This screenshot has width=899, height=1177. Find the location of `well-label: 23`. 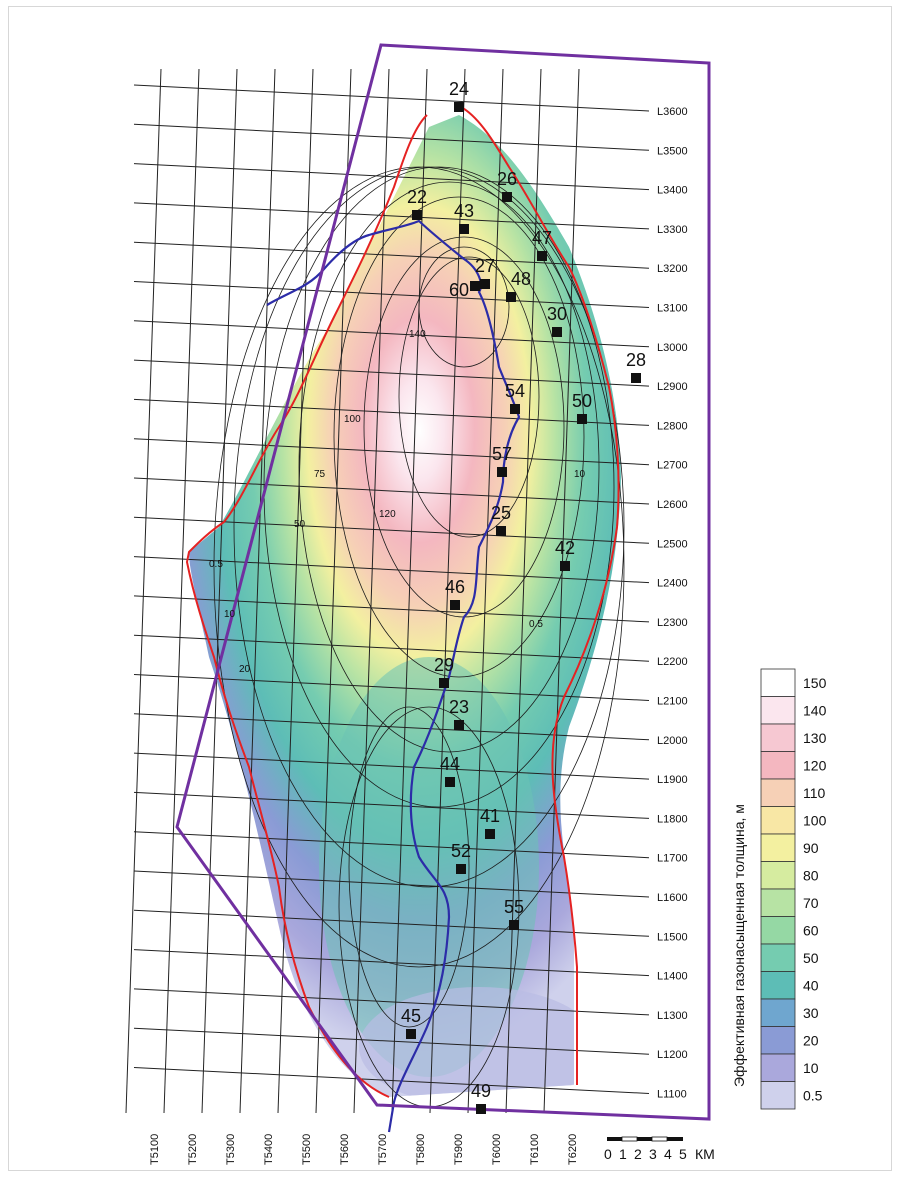

well-label: 23 is located at coordinates (459, 707).